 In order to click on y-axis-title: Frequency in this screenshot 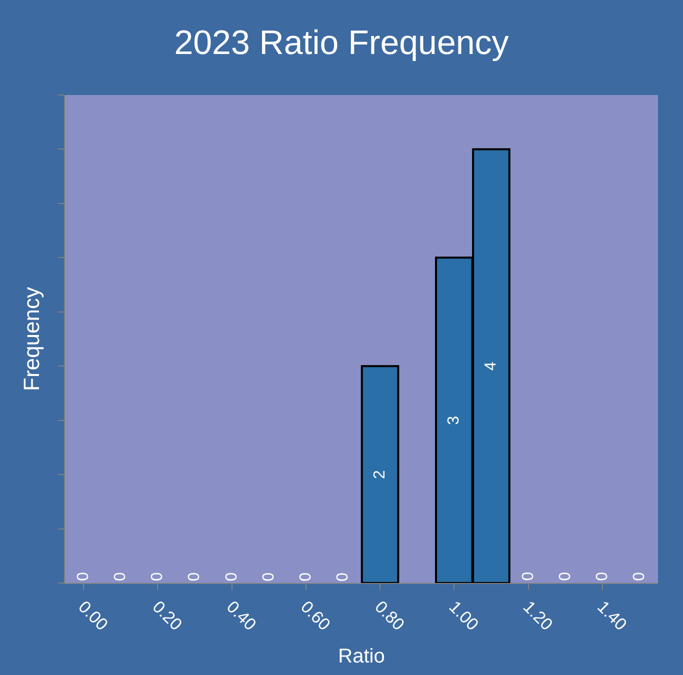, I will do `click(31, 339)`.